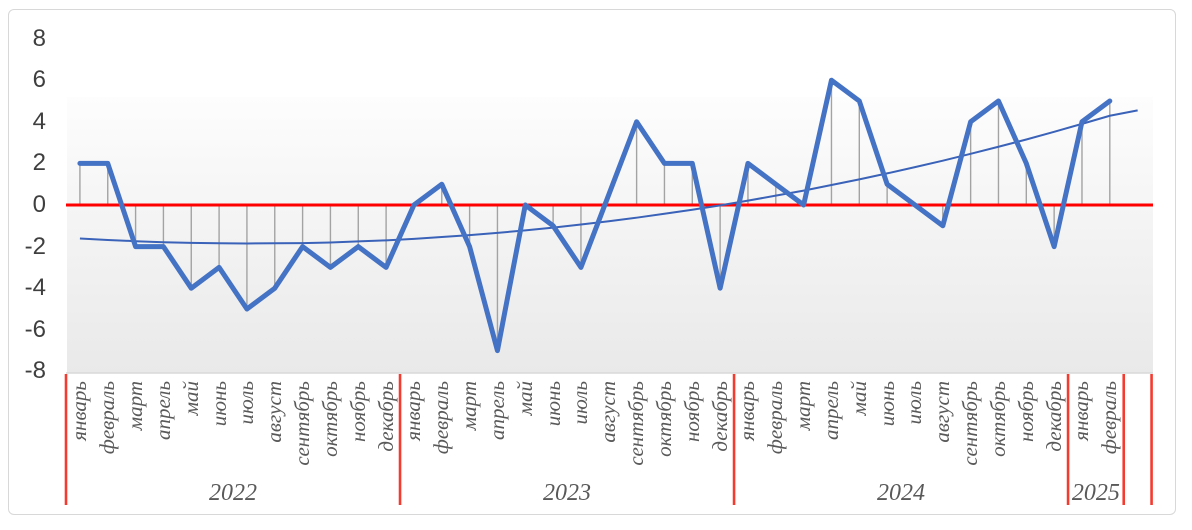  What do you see at coordinates (39, 80) in the screenshot?
I see `y-axis-tick-label: 6` at bounding box center [39, 80].